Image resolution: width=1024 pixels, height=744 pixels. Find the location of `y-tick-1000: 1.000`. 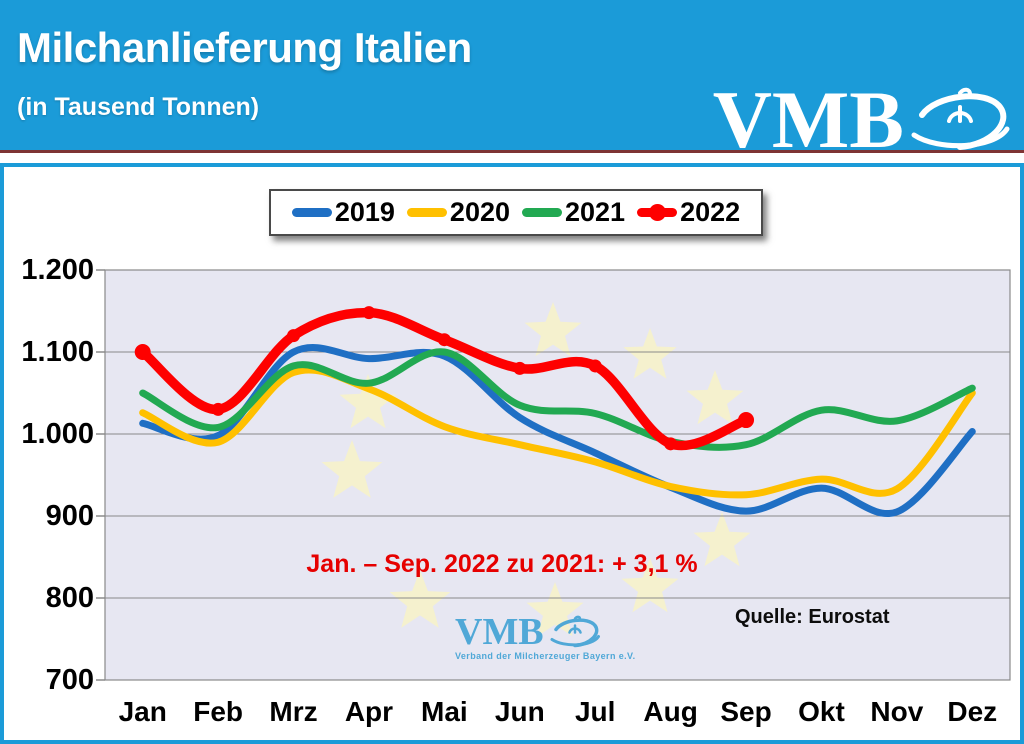

y-tick-1000: 1.000 is located at coordinates (57, 434).